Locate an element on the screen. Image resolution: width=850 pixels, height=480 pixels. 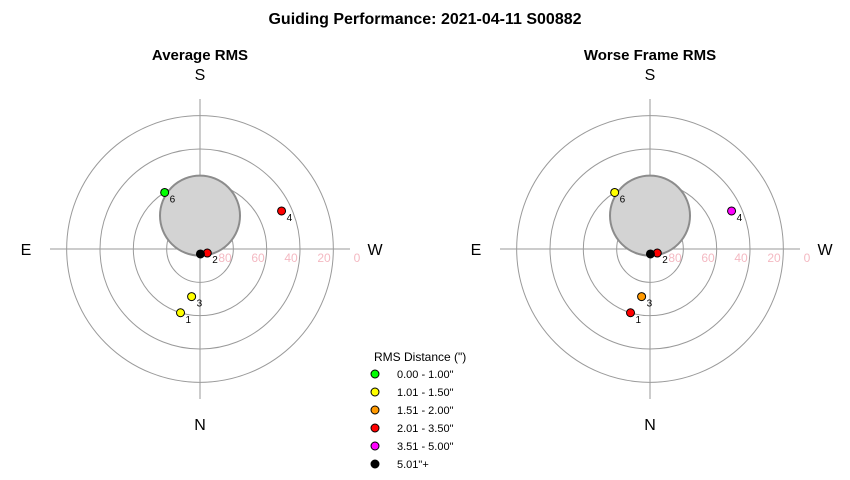
legend-label: 0.00 - 1.00" is located at coordinates (425, 375).